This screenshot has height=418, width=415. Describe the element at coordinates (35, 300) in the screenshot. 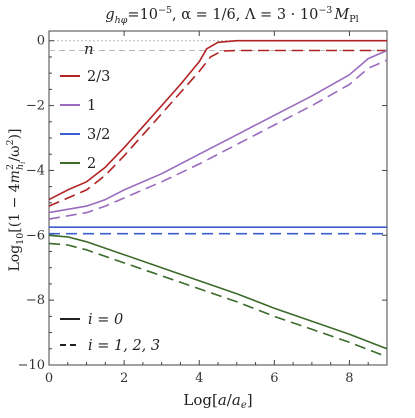

I see `y-tick-label: −8` at that location.